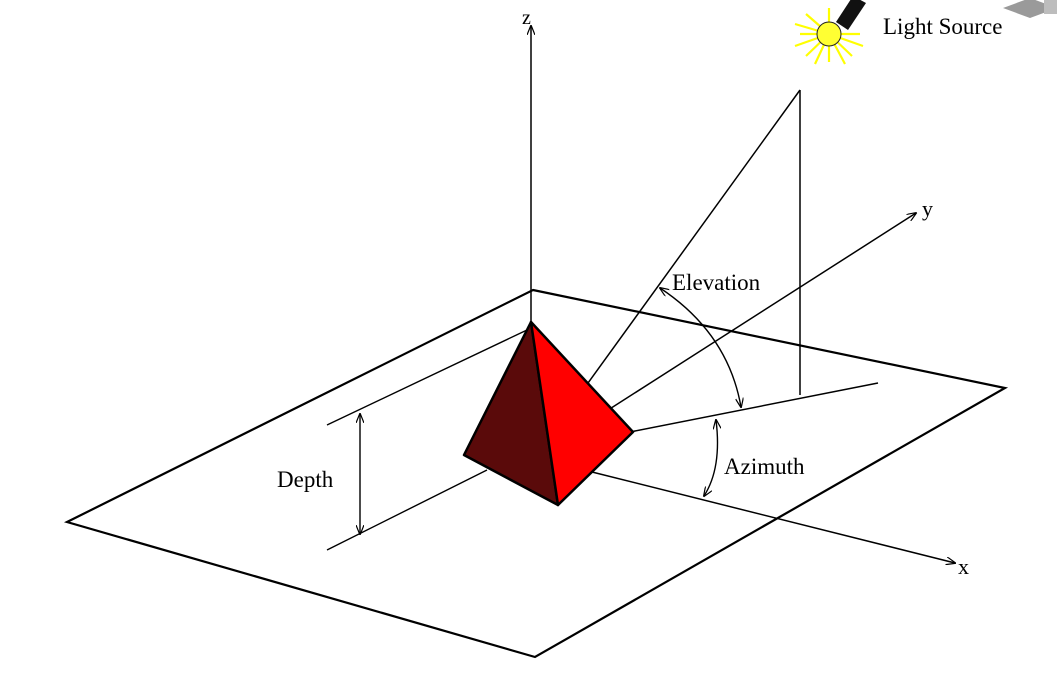 This screenshot has height=686, width=1057. Describe the element at coordinates (582, 413) in the screenshot. I see `pyramid-light-face` at that location.